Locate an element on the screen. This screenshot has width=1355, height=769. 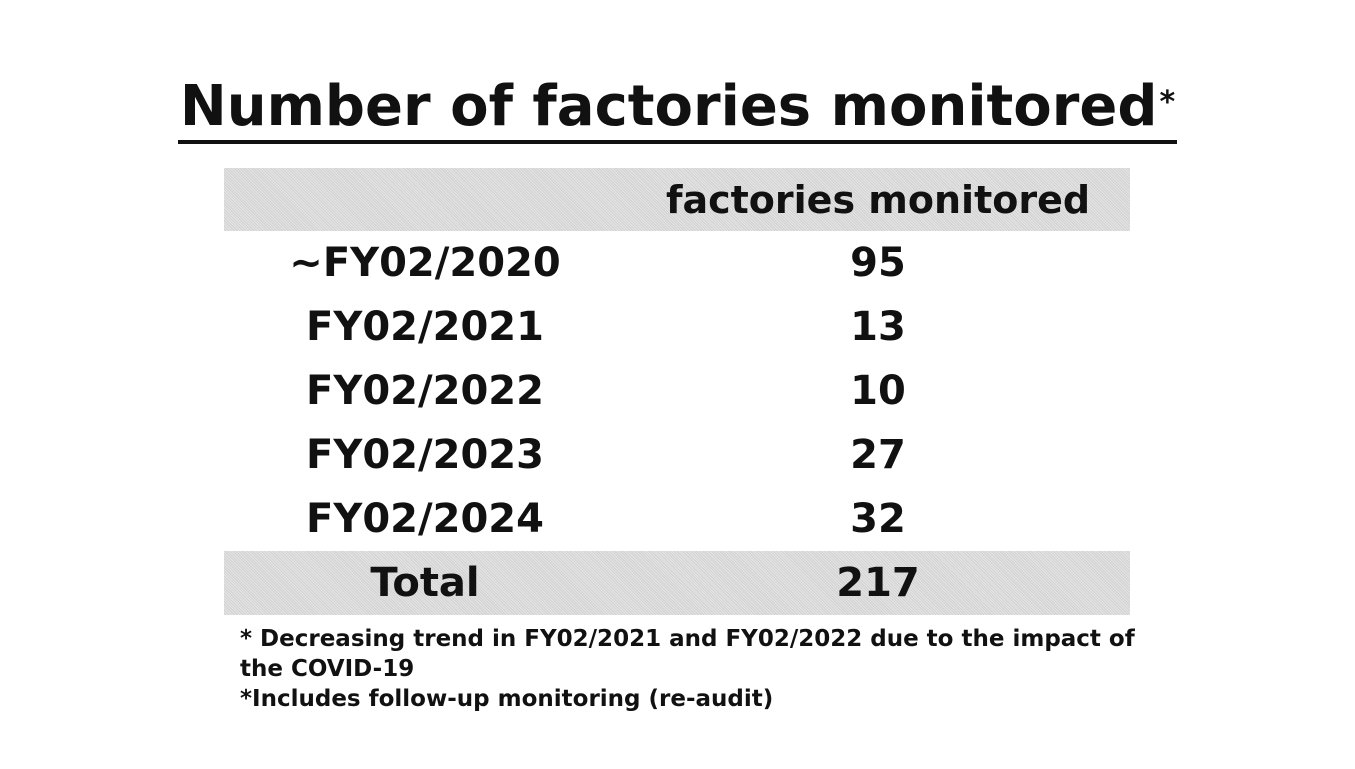
title-footnote-marker: * is located at coordinates (1167, 102).